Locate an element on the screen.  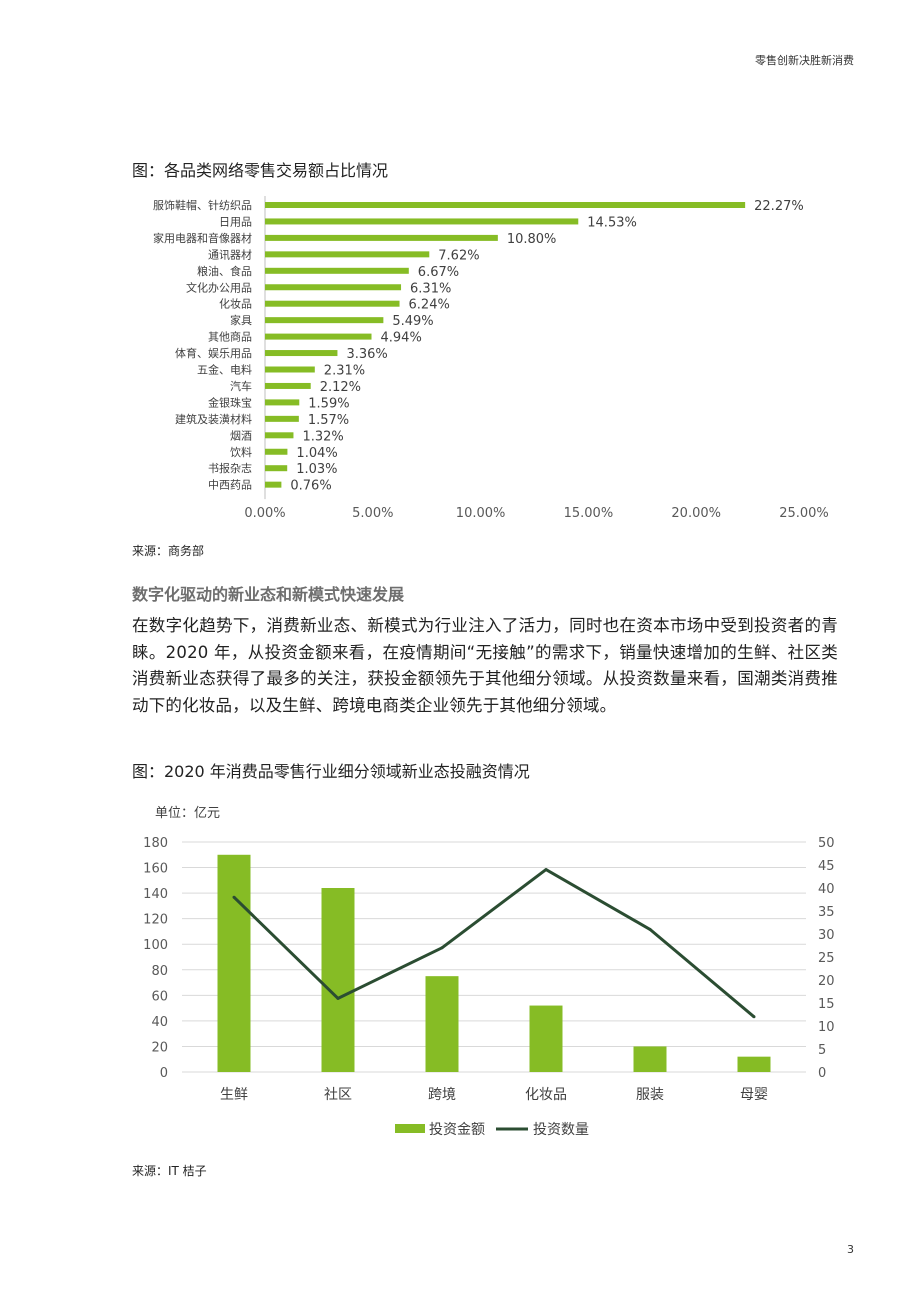
category-label: 其他商品 is located at coordinates (230, 337).